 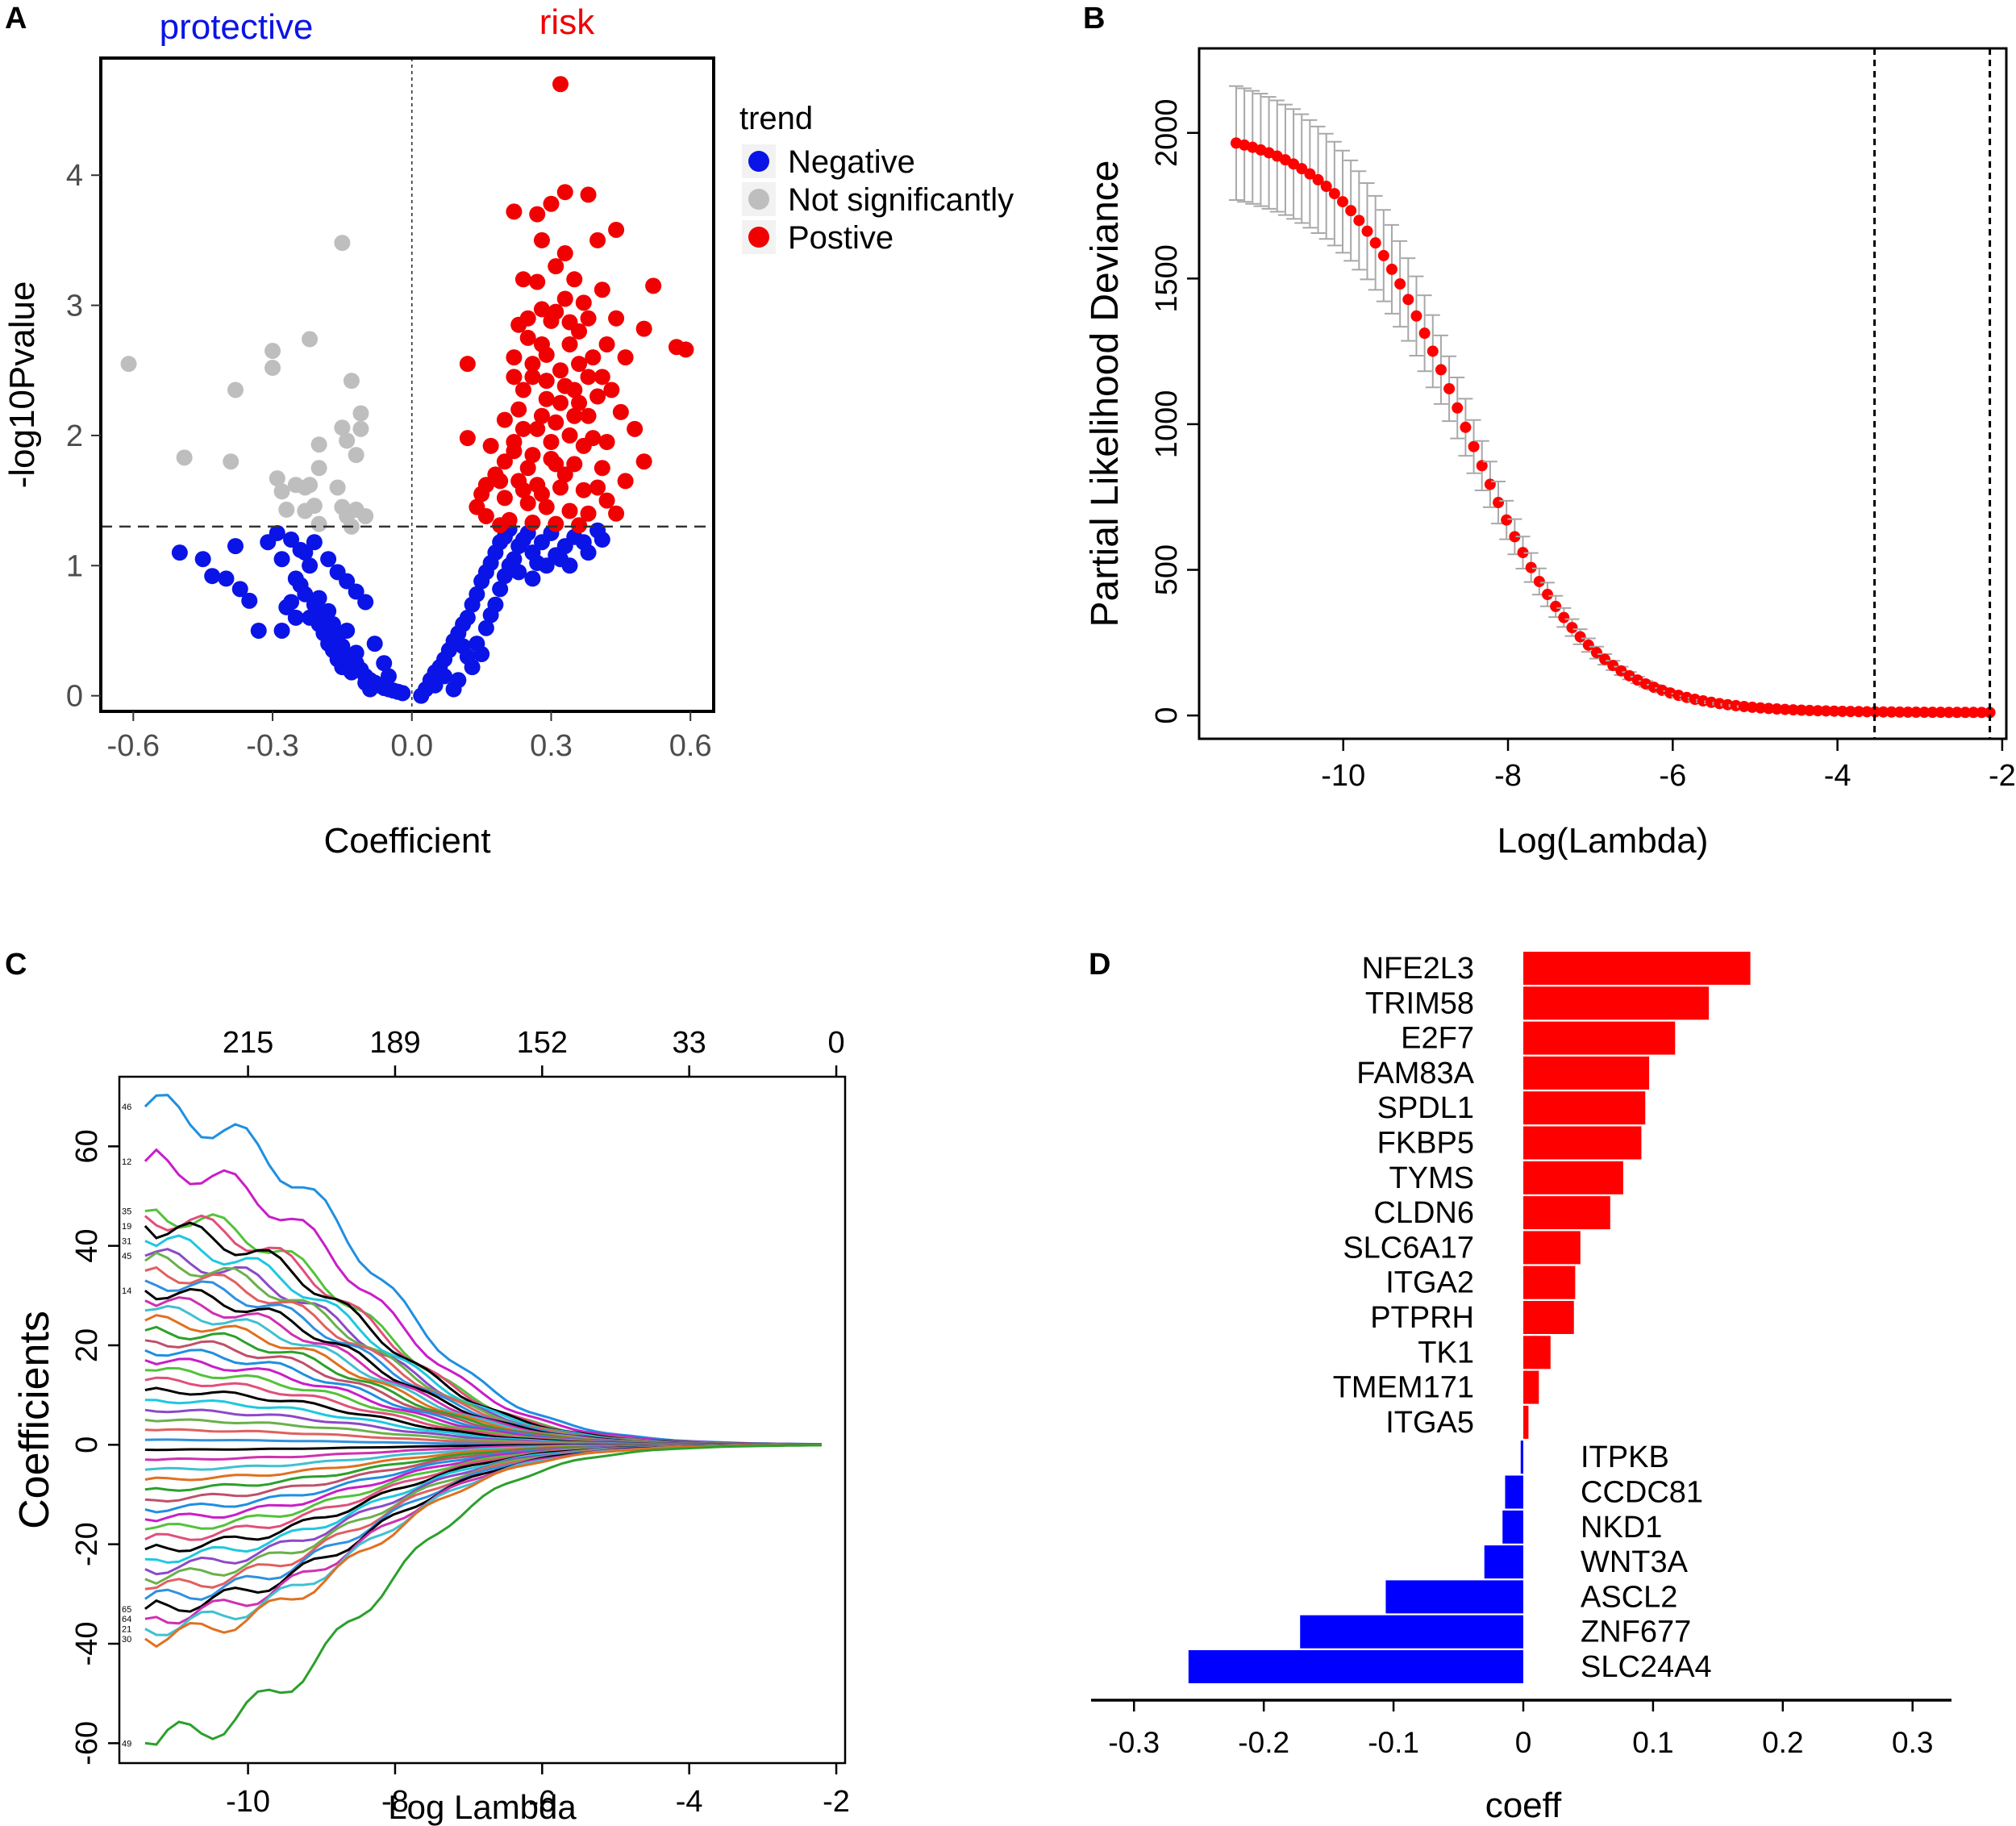 What do you see at coordinates (1629, 1597) in the screenshot?
I see `gene-label: ASCL2` at bounding box center [1629, 1597].